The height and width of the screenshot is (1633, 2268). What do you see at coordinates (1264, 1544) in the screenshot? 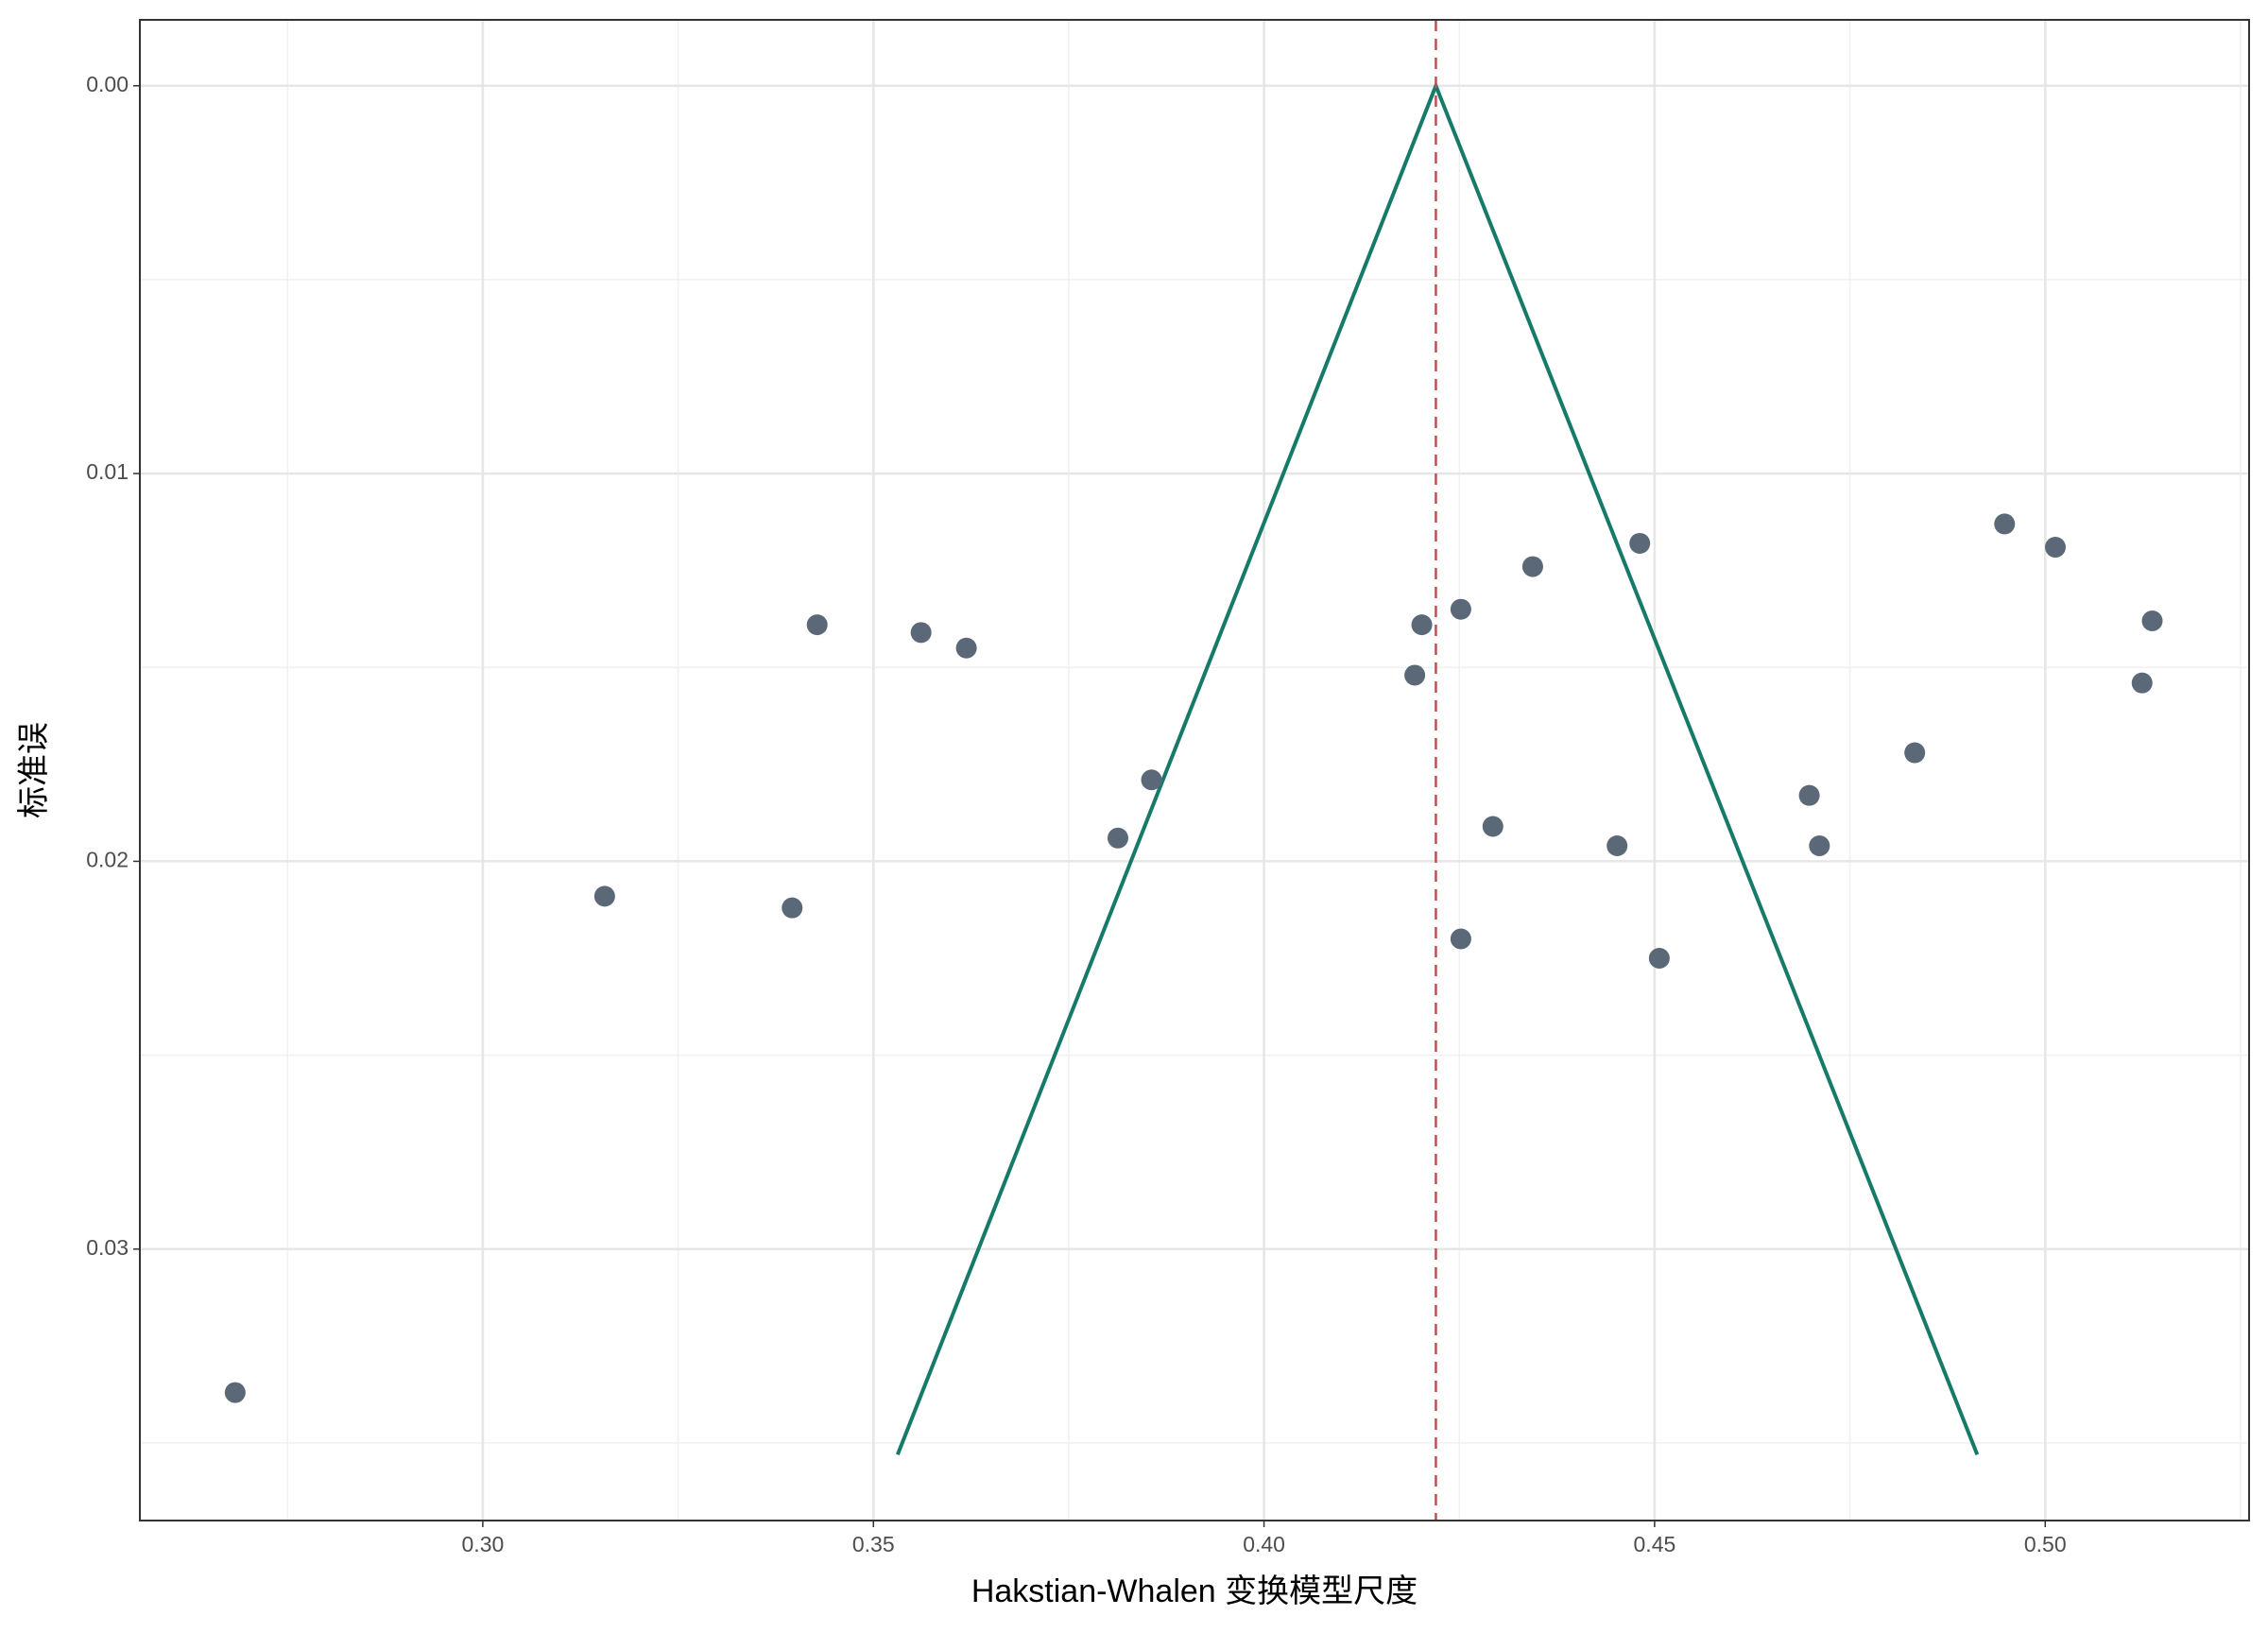
I see `x-tick-label: 0.40` at bounding box center [1264, 1544].